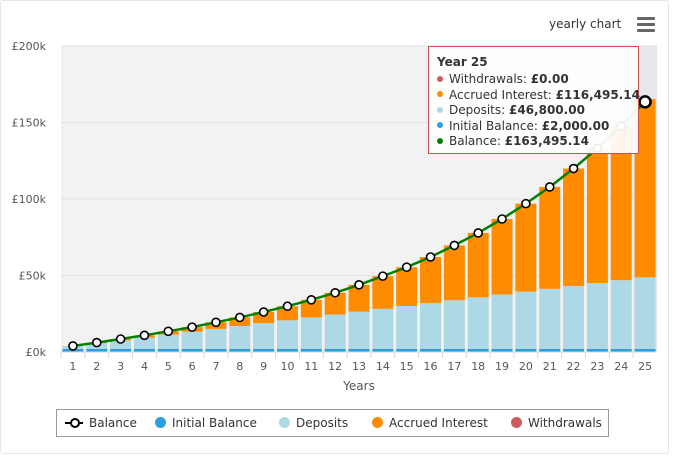 The image size is (673, 458). Describe the element at coordinates (335, 366) in the screenshot. I see `x-tick-label: 12` at that location.